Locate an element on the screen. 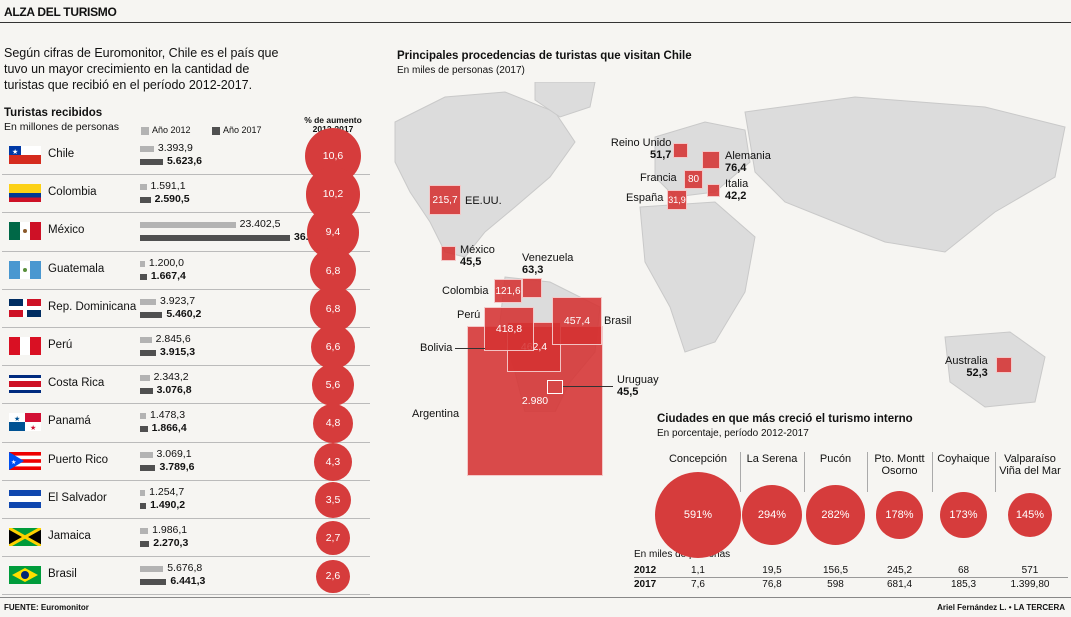 This screenshot has width=1071, height=617. city-label: Pto. Montt Osorno is located at coordinates (899, 465).